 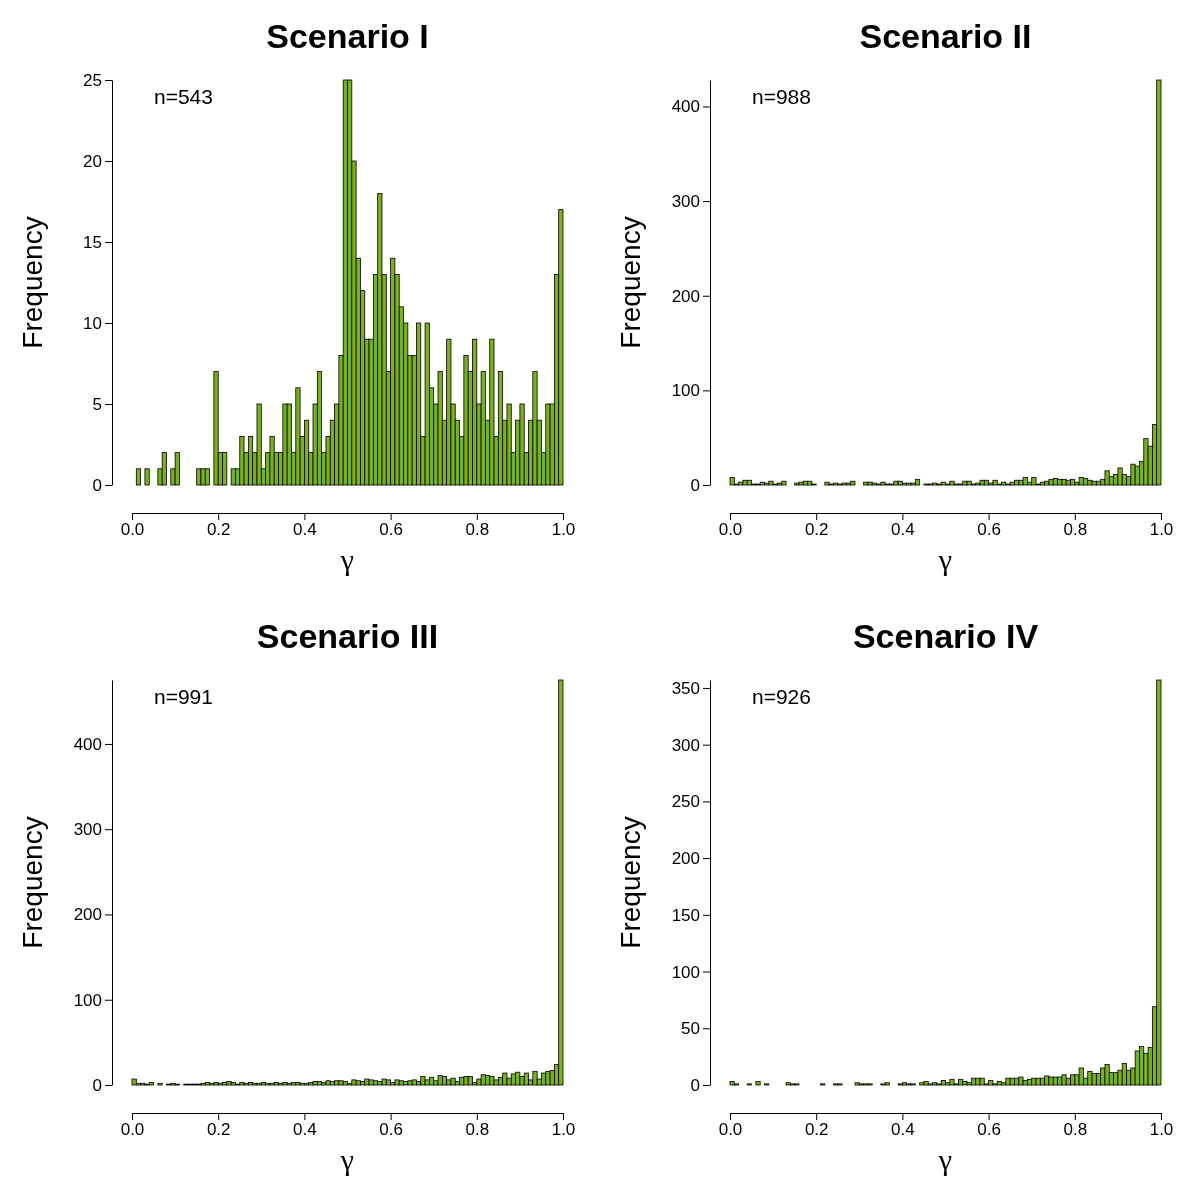 I want to click on y-tick-label: 10, so click(x=92, y=323).